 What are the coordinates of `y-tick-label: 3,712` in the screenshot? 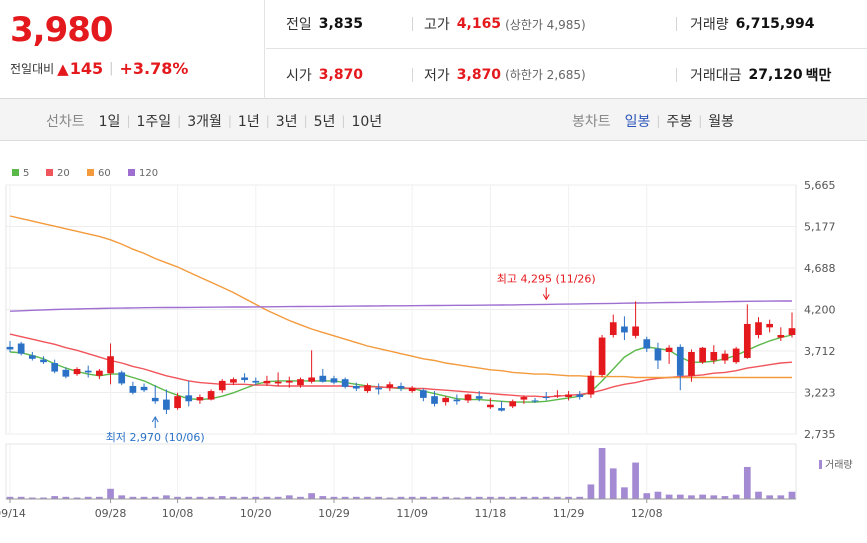 It's located at (820, 351).